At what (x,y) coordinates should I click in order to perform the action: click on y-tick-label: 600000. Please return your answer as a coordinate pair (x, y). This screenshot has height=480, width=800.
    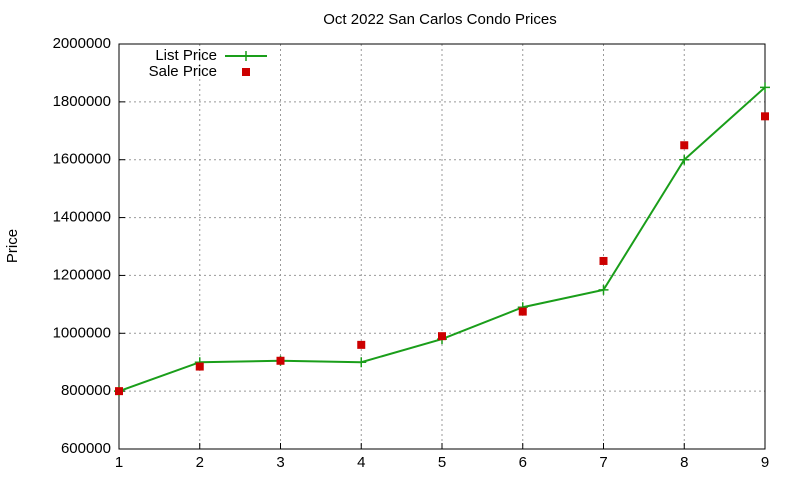
    Looking at the image, I should click on (86, 448).